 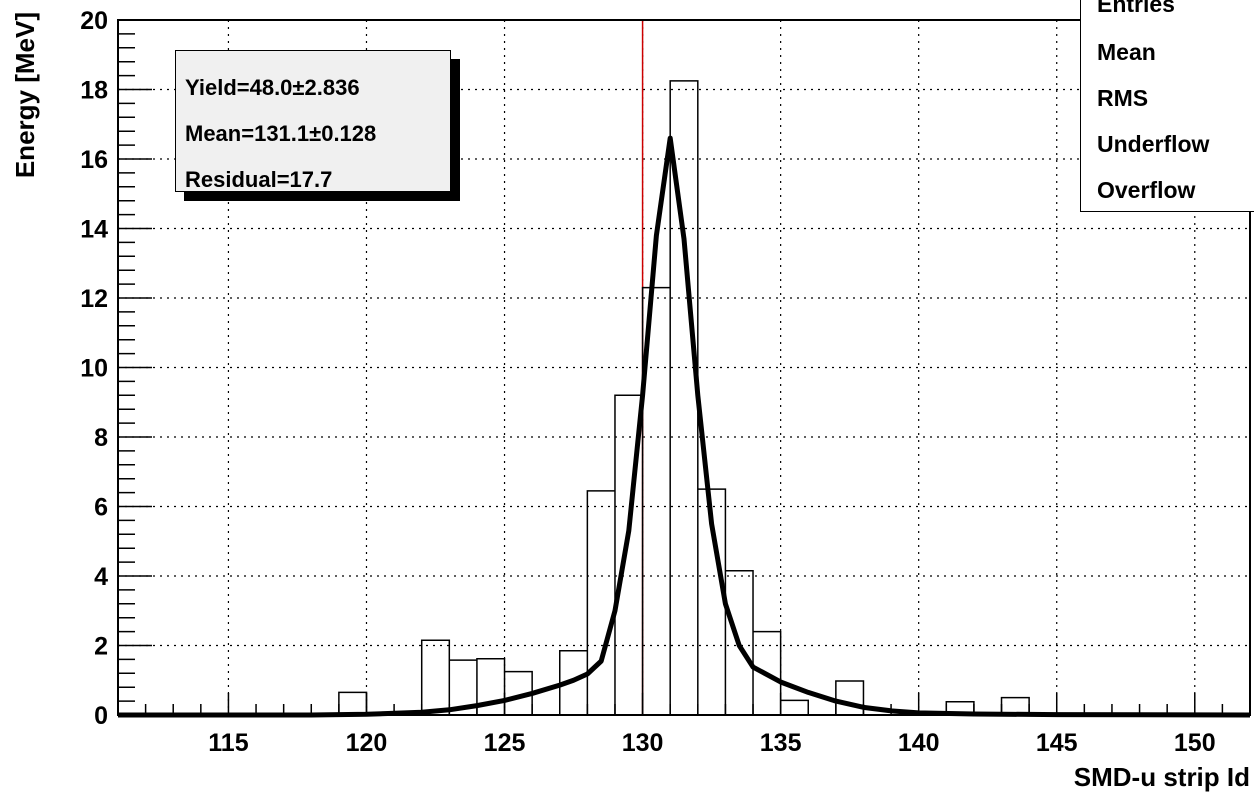 What do you see at coordinates (94, 299) in the screenshot?
I see `y-tick-label: 12` at bounding box center [94, 299].